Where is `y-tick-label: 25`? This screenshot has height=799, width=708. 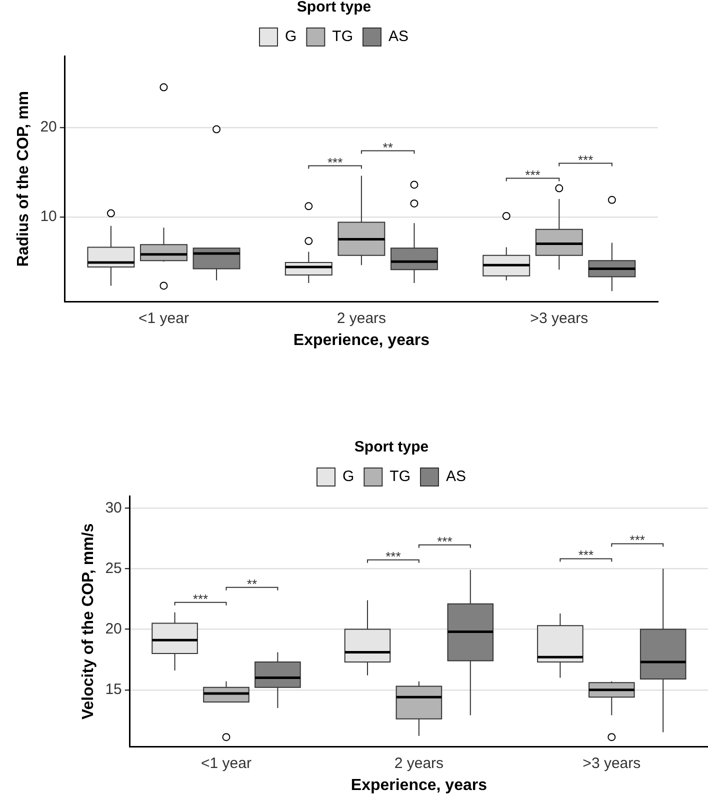
y-tick-label: 25 is located at coordinates (113, 568).